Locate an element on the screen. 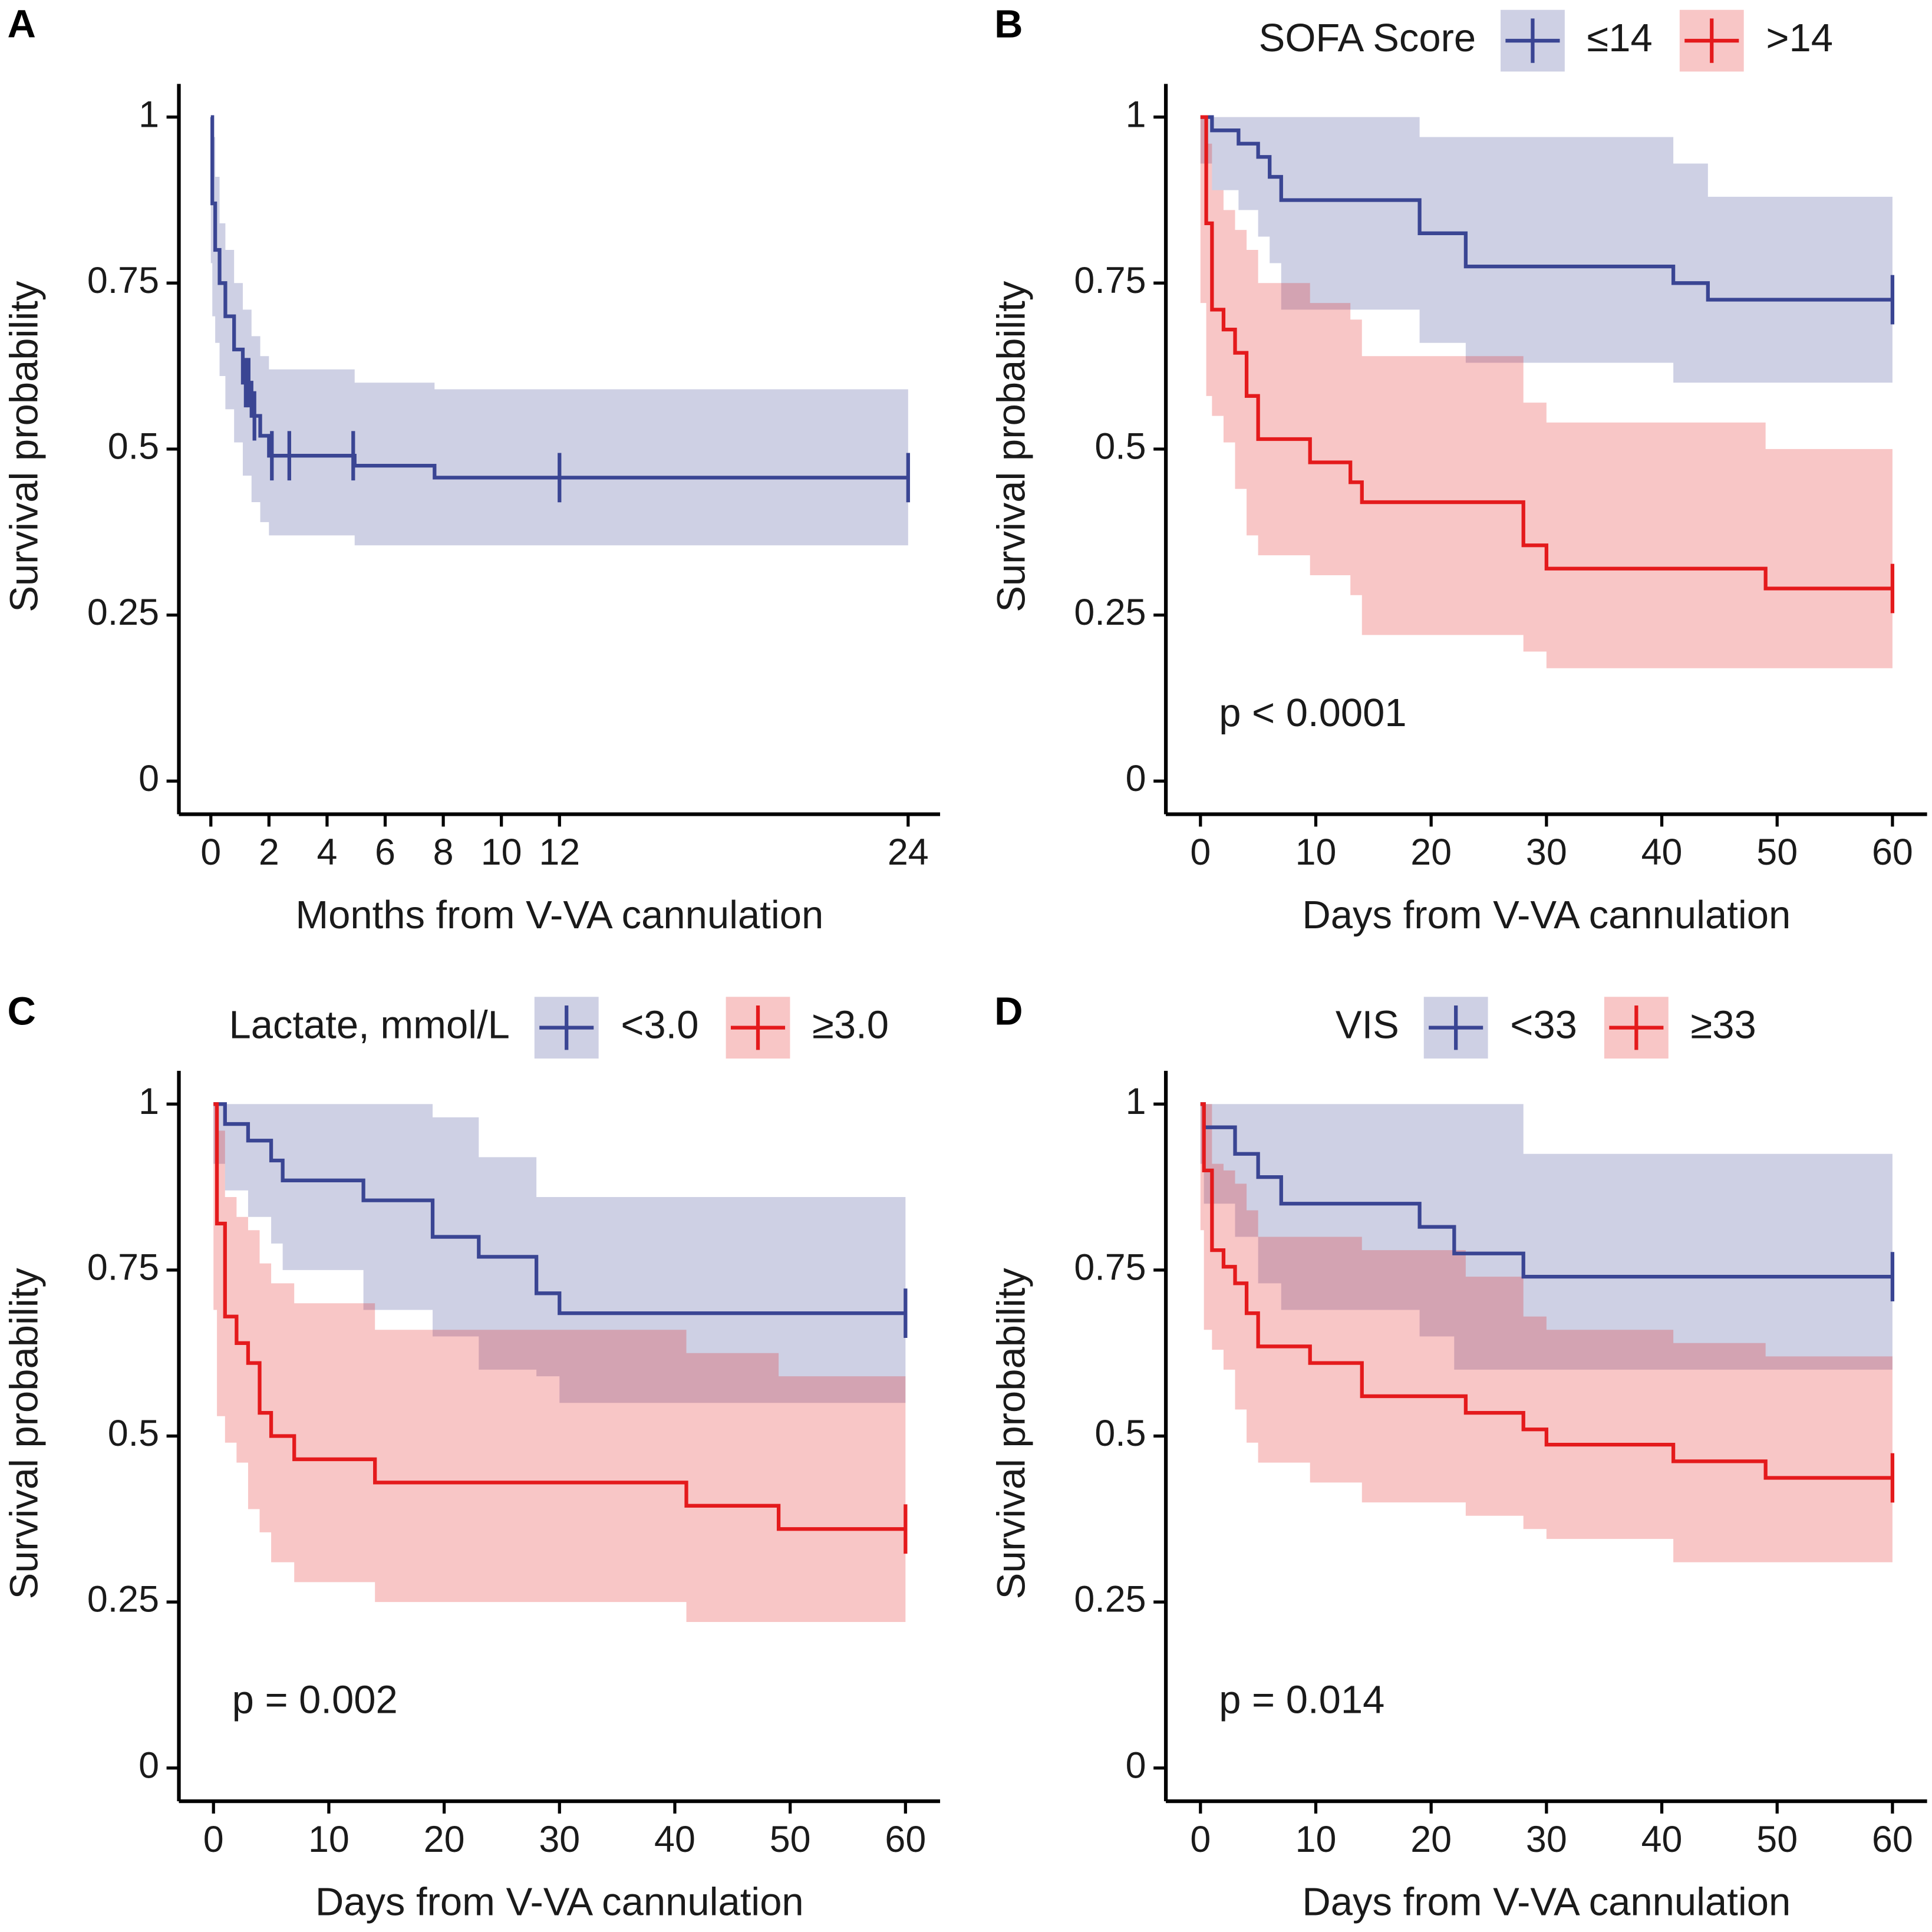 This screenshot has width=1932, height=1932. panel-label: C is located at coordinates (22, 1011).